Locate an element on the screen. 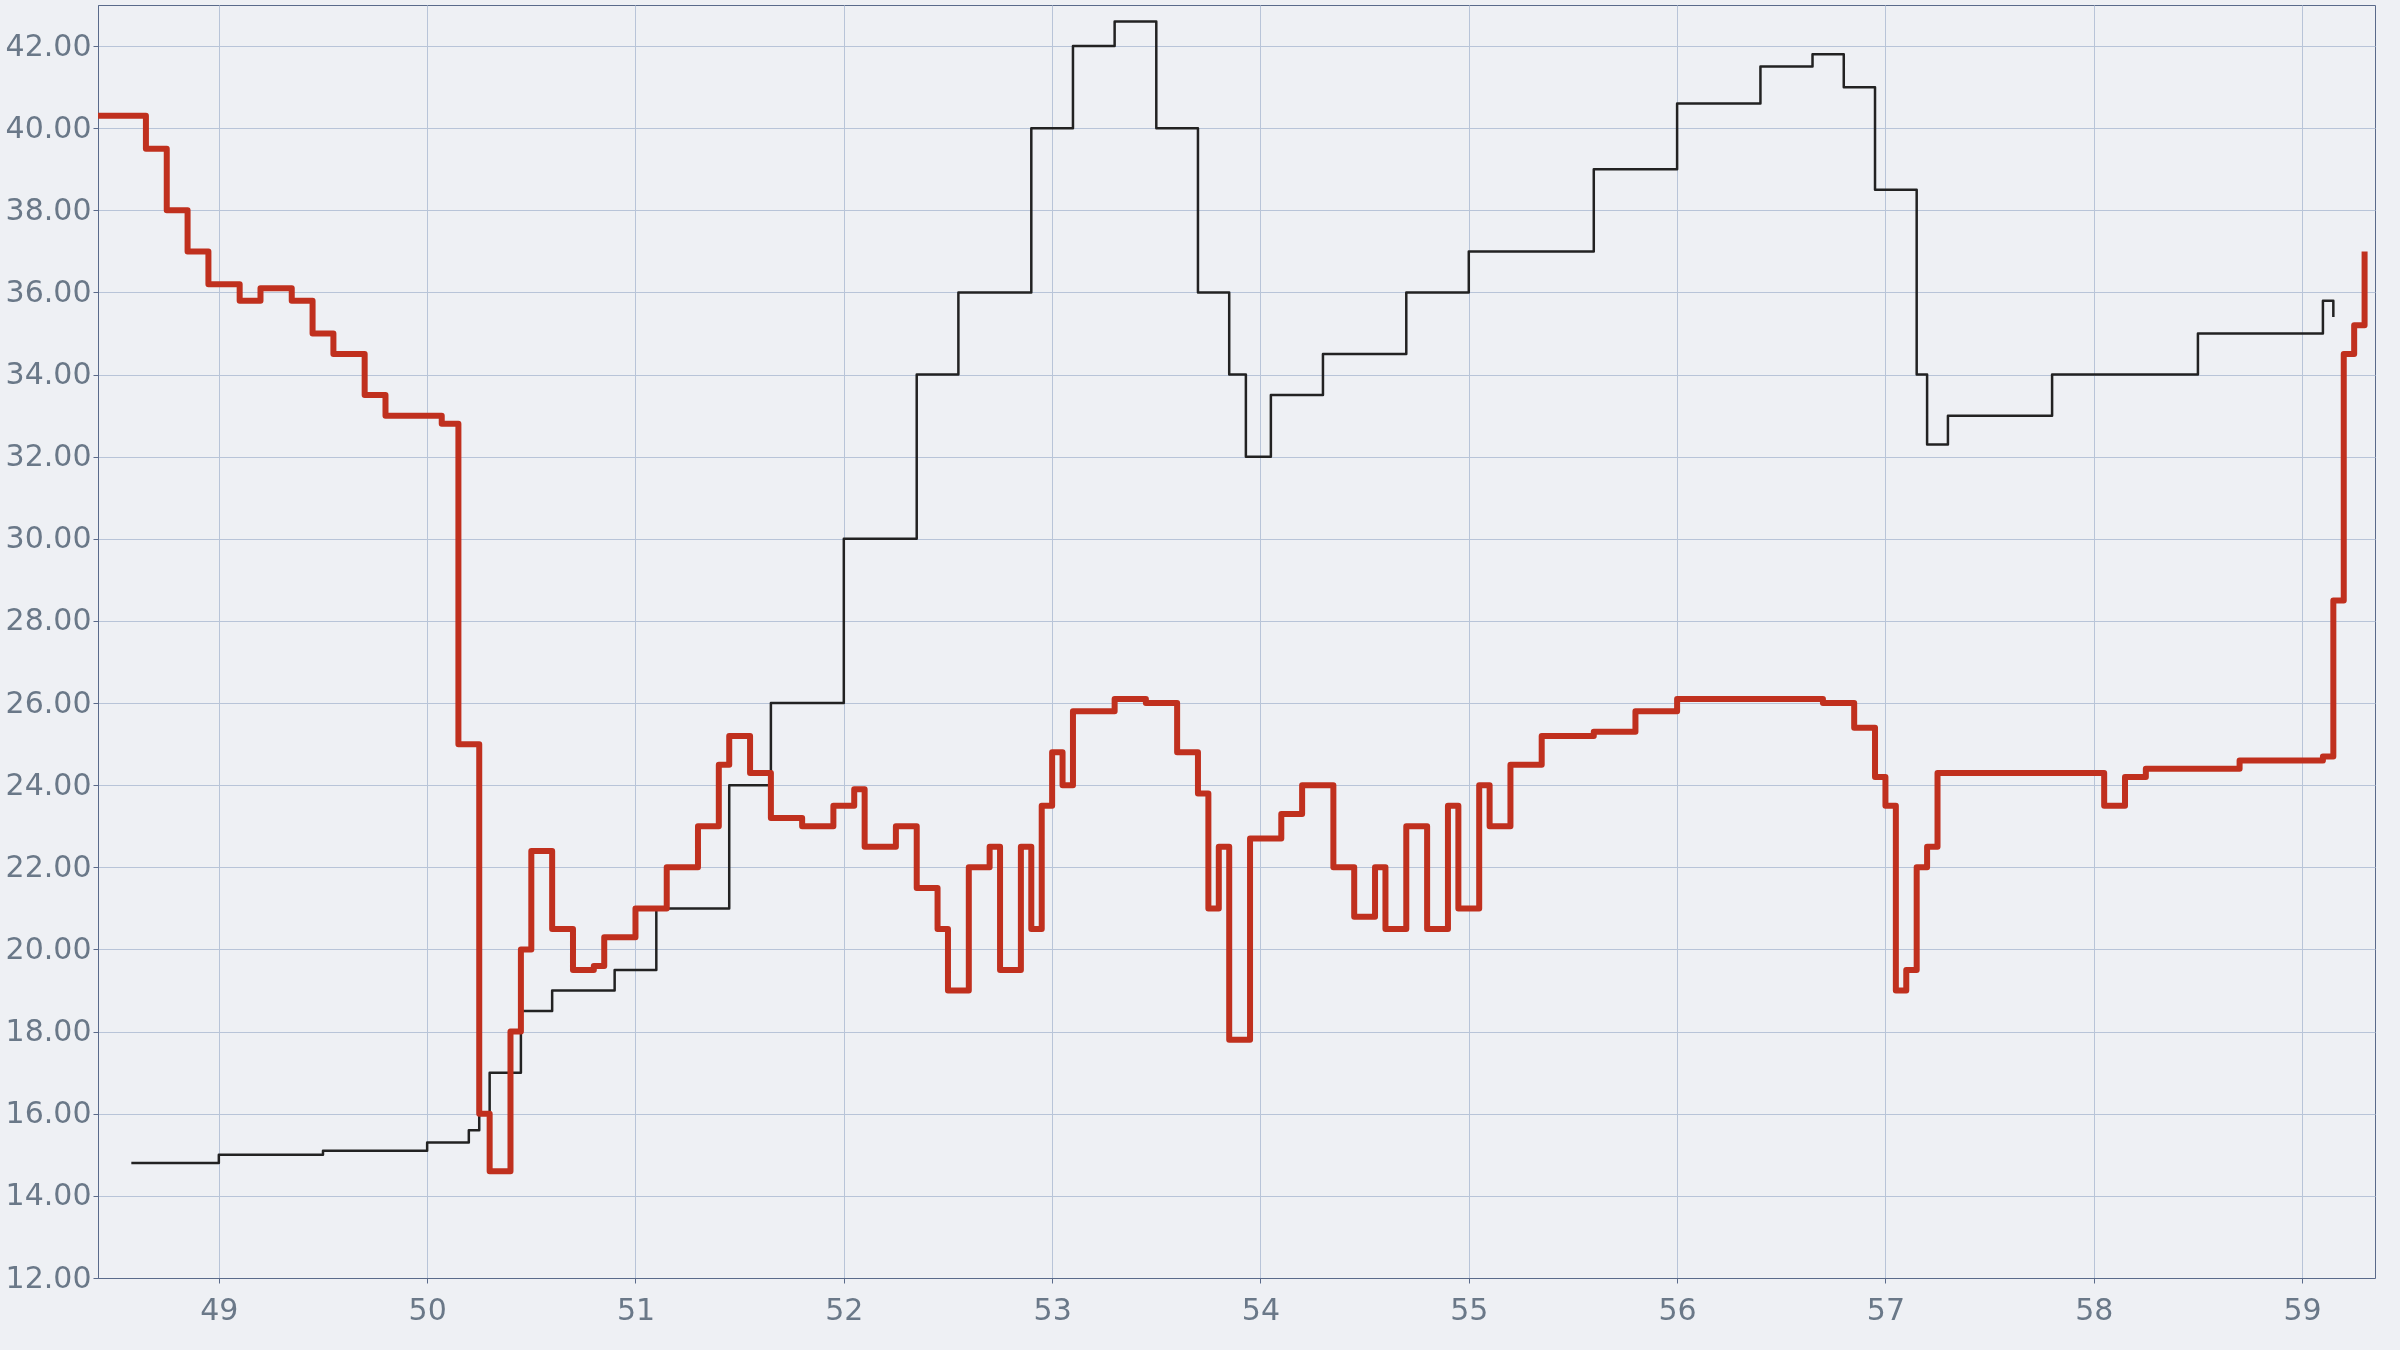  y-tick-label: 30.00 is located at coordinates (48, 538).